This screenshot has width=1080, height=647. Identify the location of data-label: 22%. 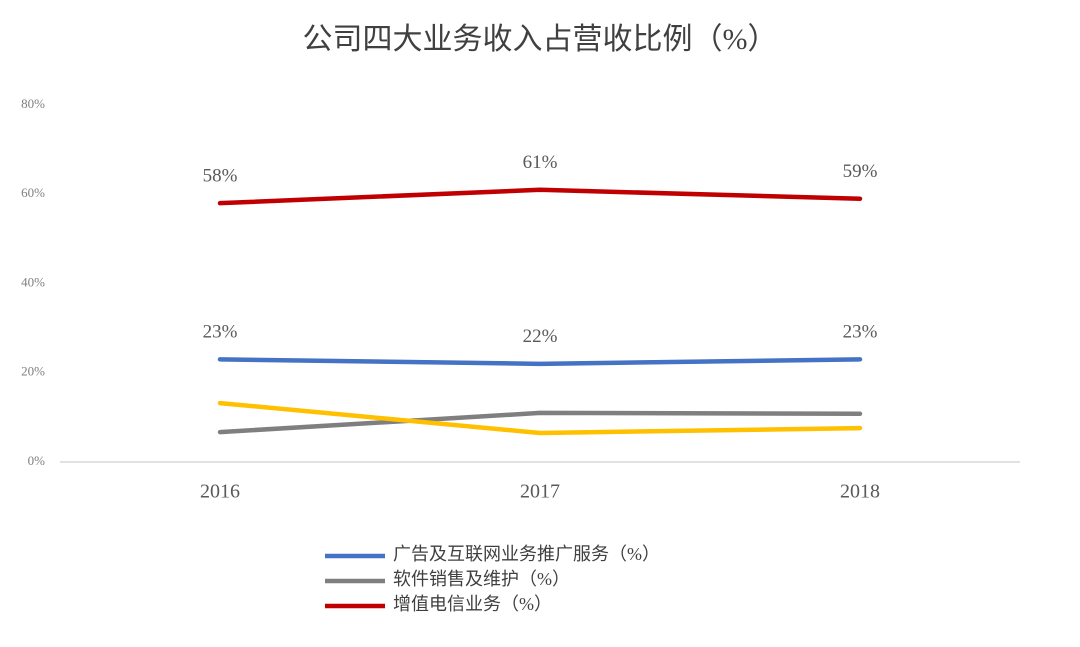
(540, 336).